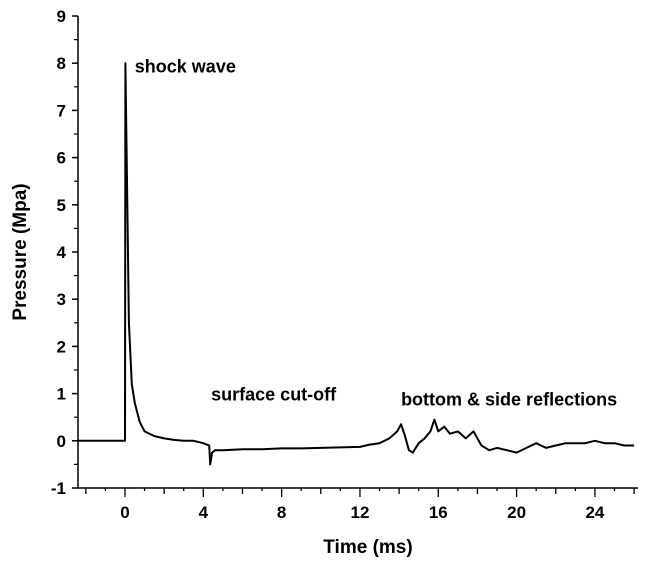 The image size is (659, 564). What do you see at coordinates (274, 395) in the screenshot?
I see `annotation-label: surface cut-off` at bounding box center [274, 395].